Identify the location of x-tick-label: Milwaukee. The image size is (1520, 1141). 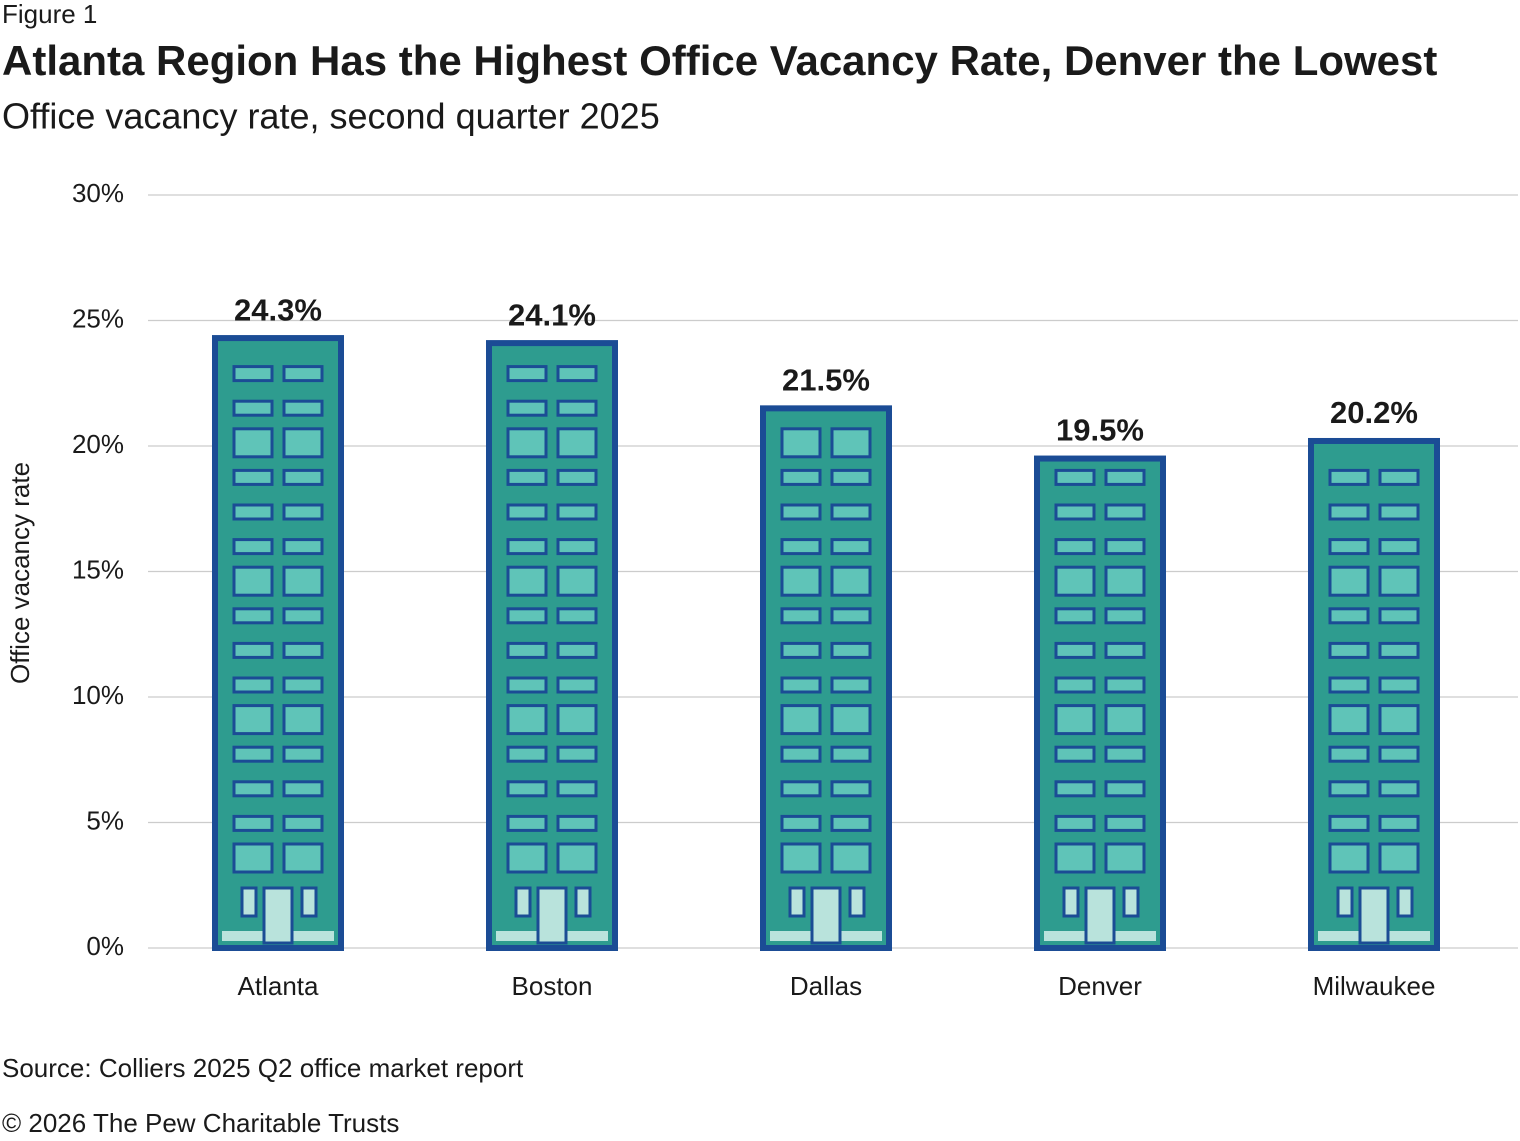
(1374, 986).